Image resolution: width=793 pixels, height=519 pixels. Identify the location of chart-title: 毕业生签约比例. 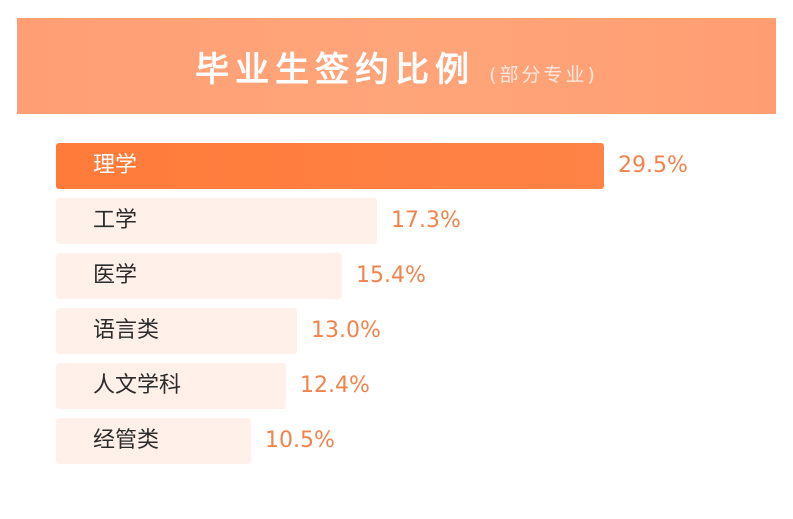
(335, 69).